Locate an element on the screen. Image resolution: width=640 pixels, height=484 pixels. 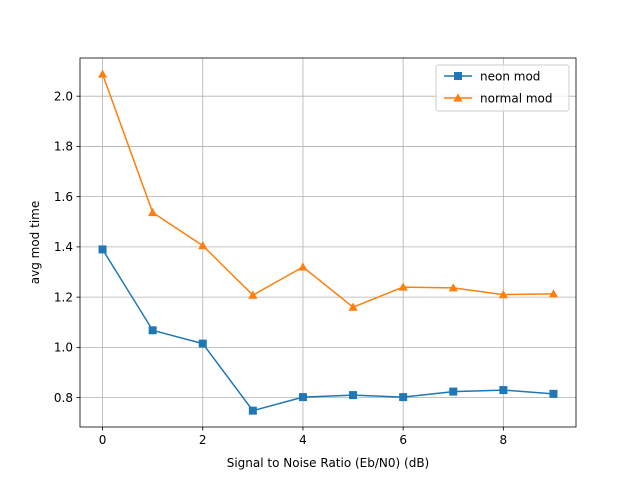
y-tick-label: 1.2 is located at coordinates (63, 297).